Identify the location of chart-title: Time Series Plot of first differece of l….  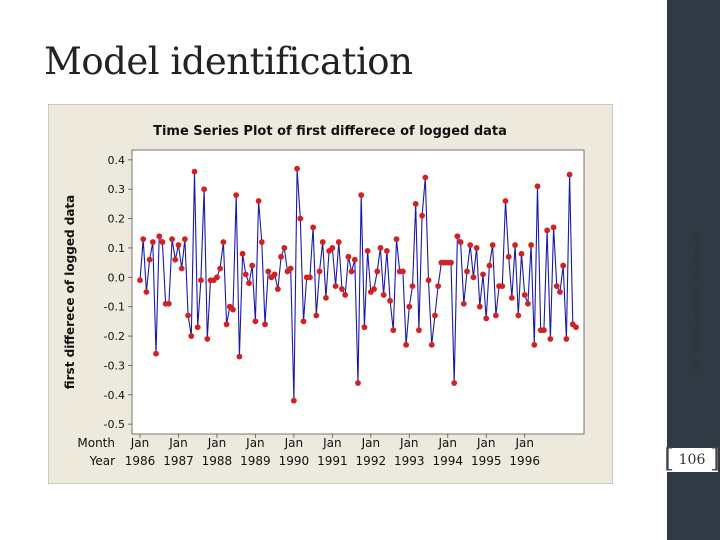
(330, 131).